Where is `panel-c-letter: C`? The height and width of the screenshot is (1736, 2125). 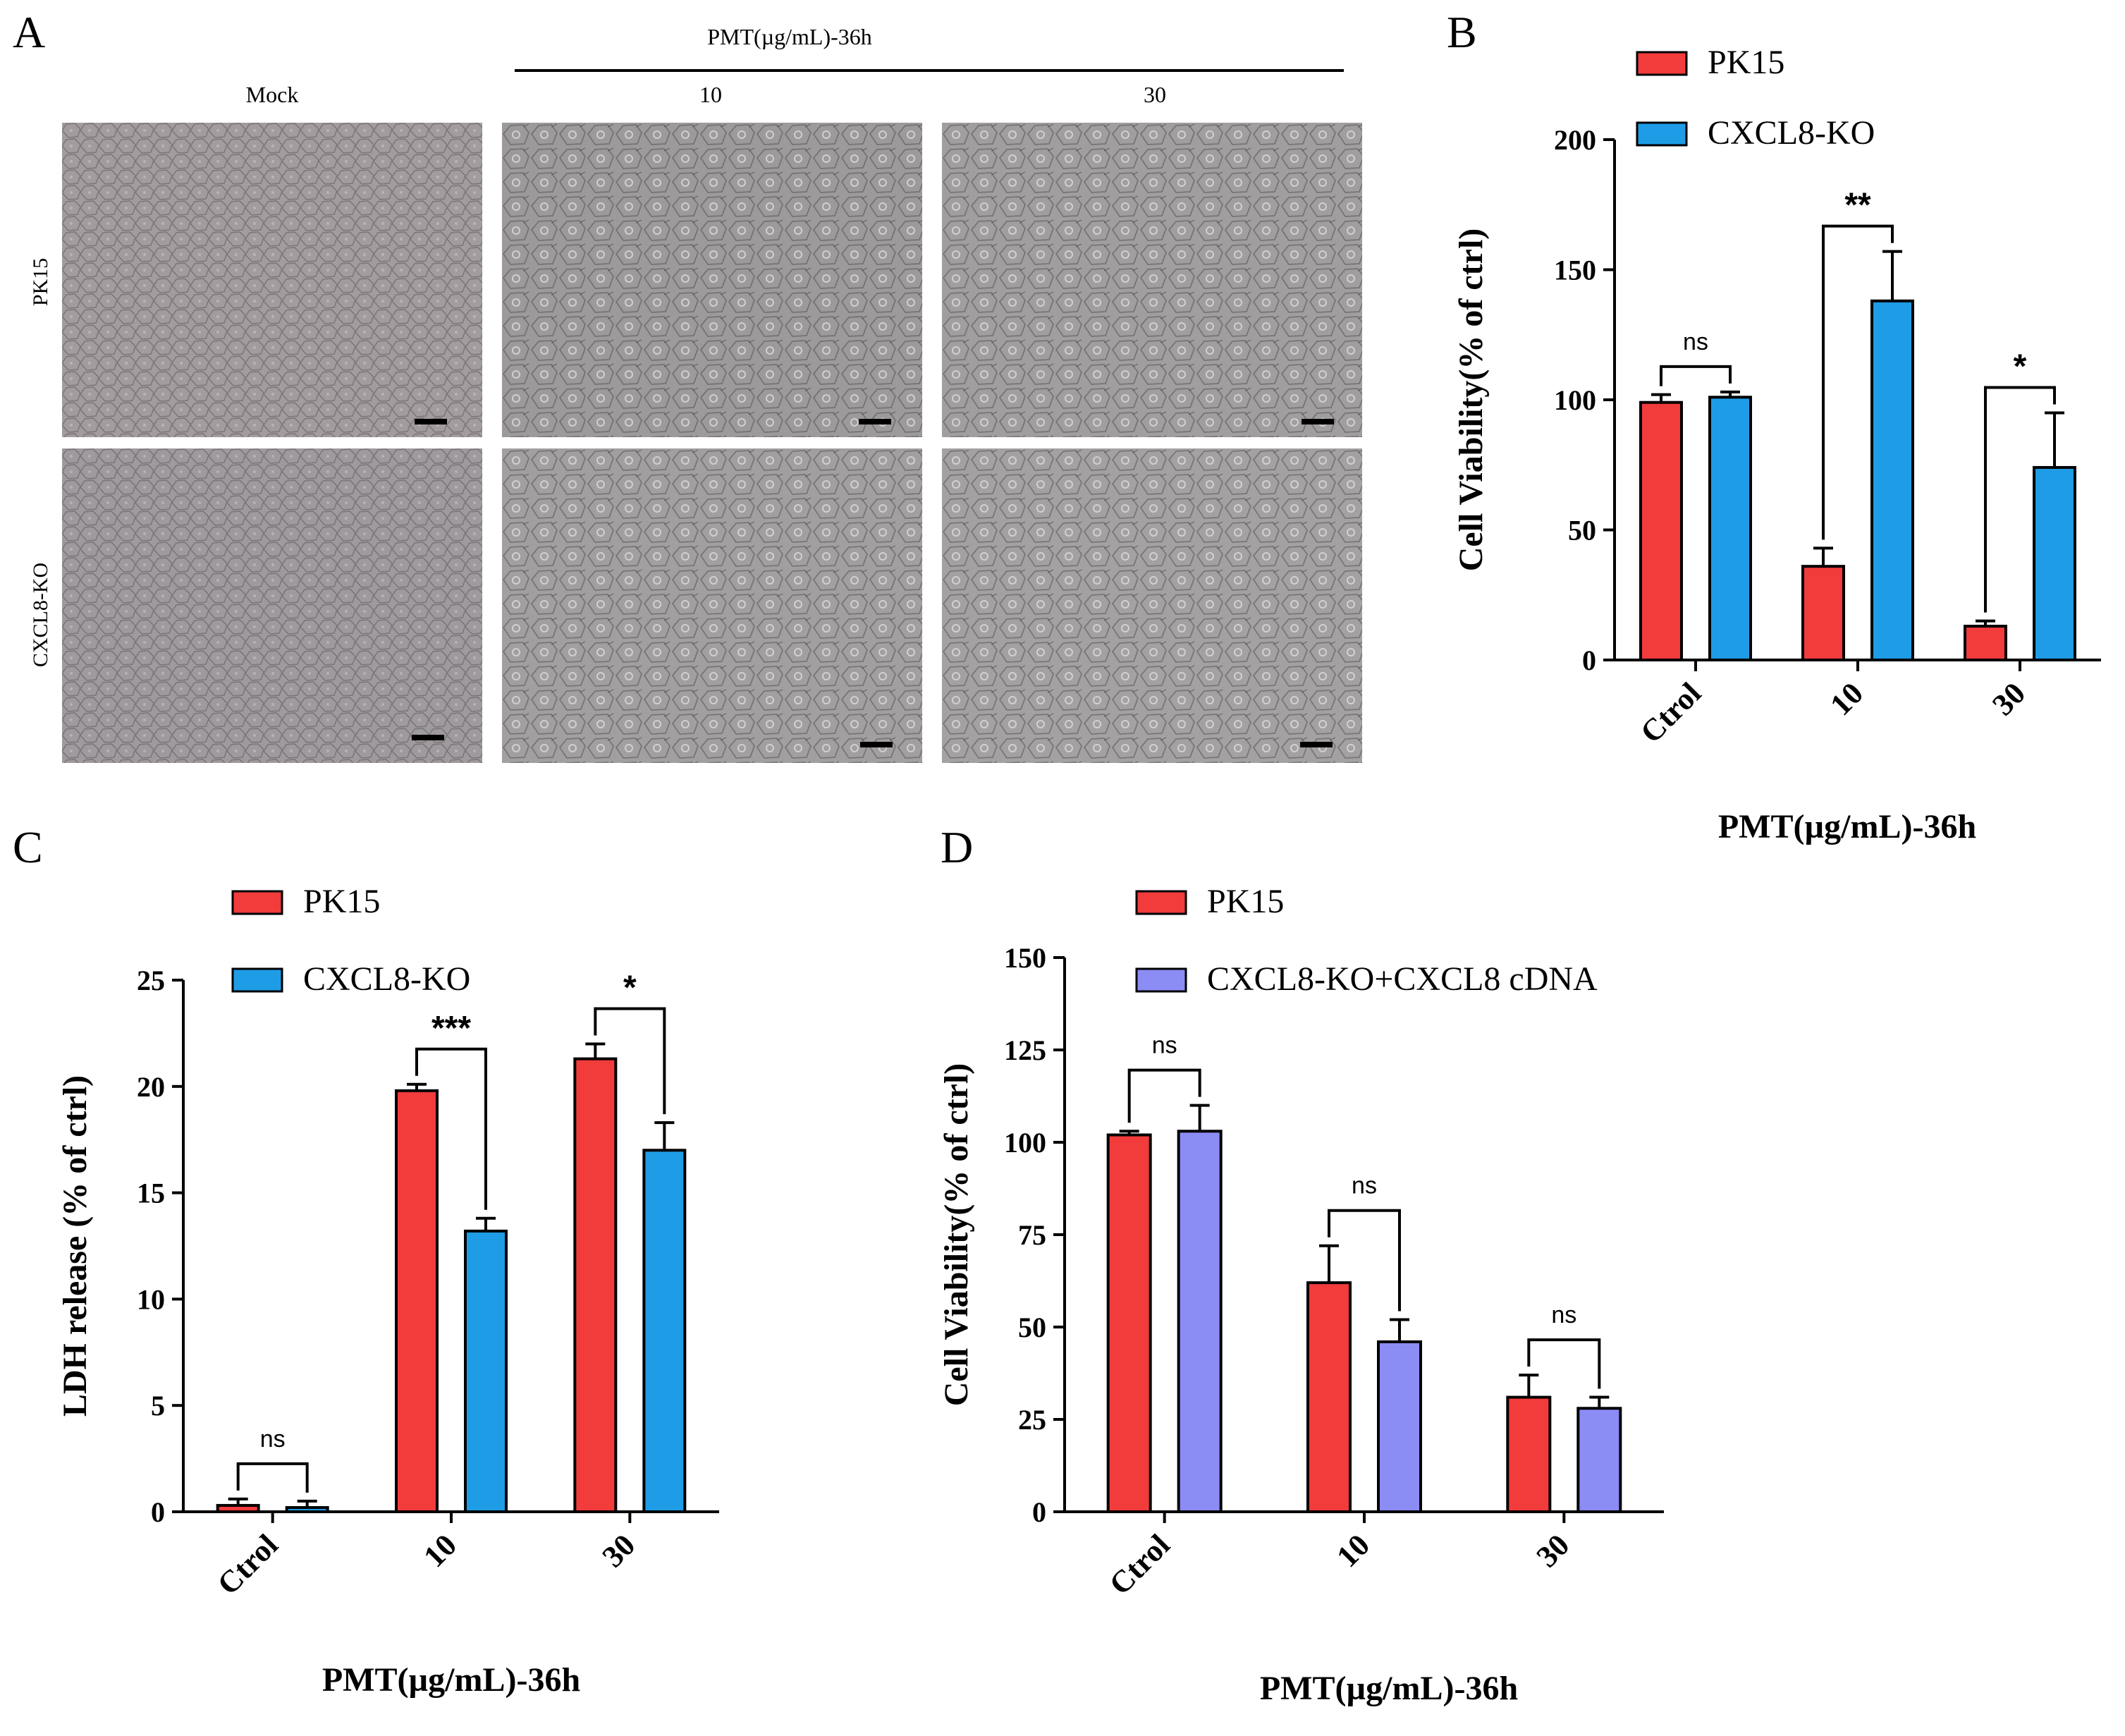 panel-c-letter: C is located at coordinates (28, 847).